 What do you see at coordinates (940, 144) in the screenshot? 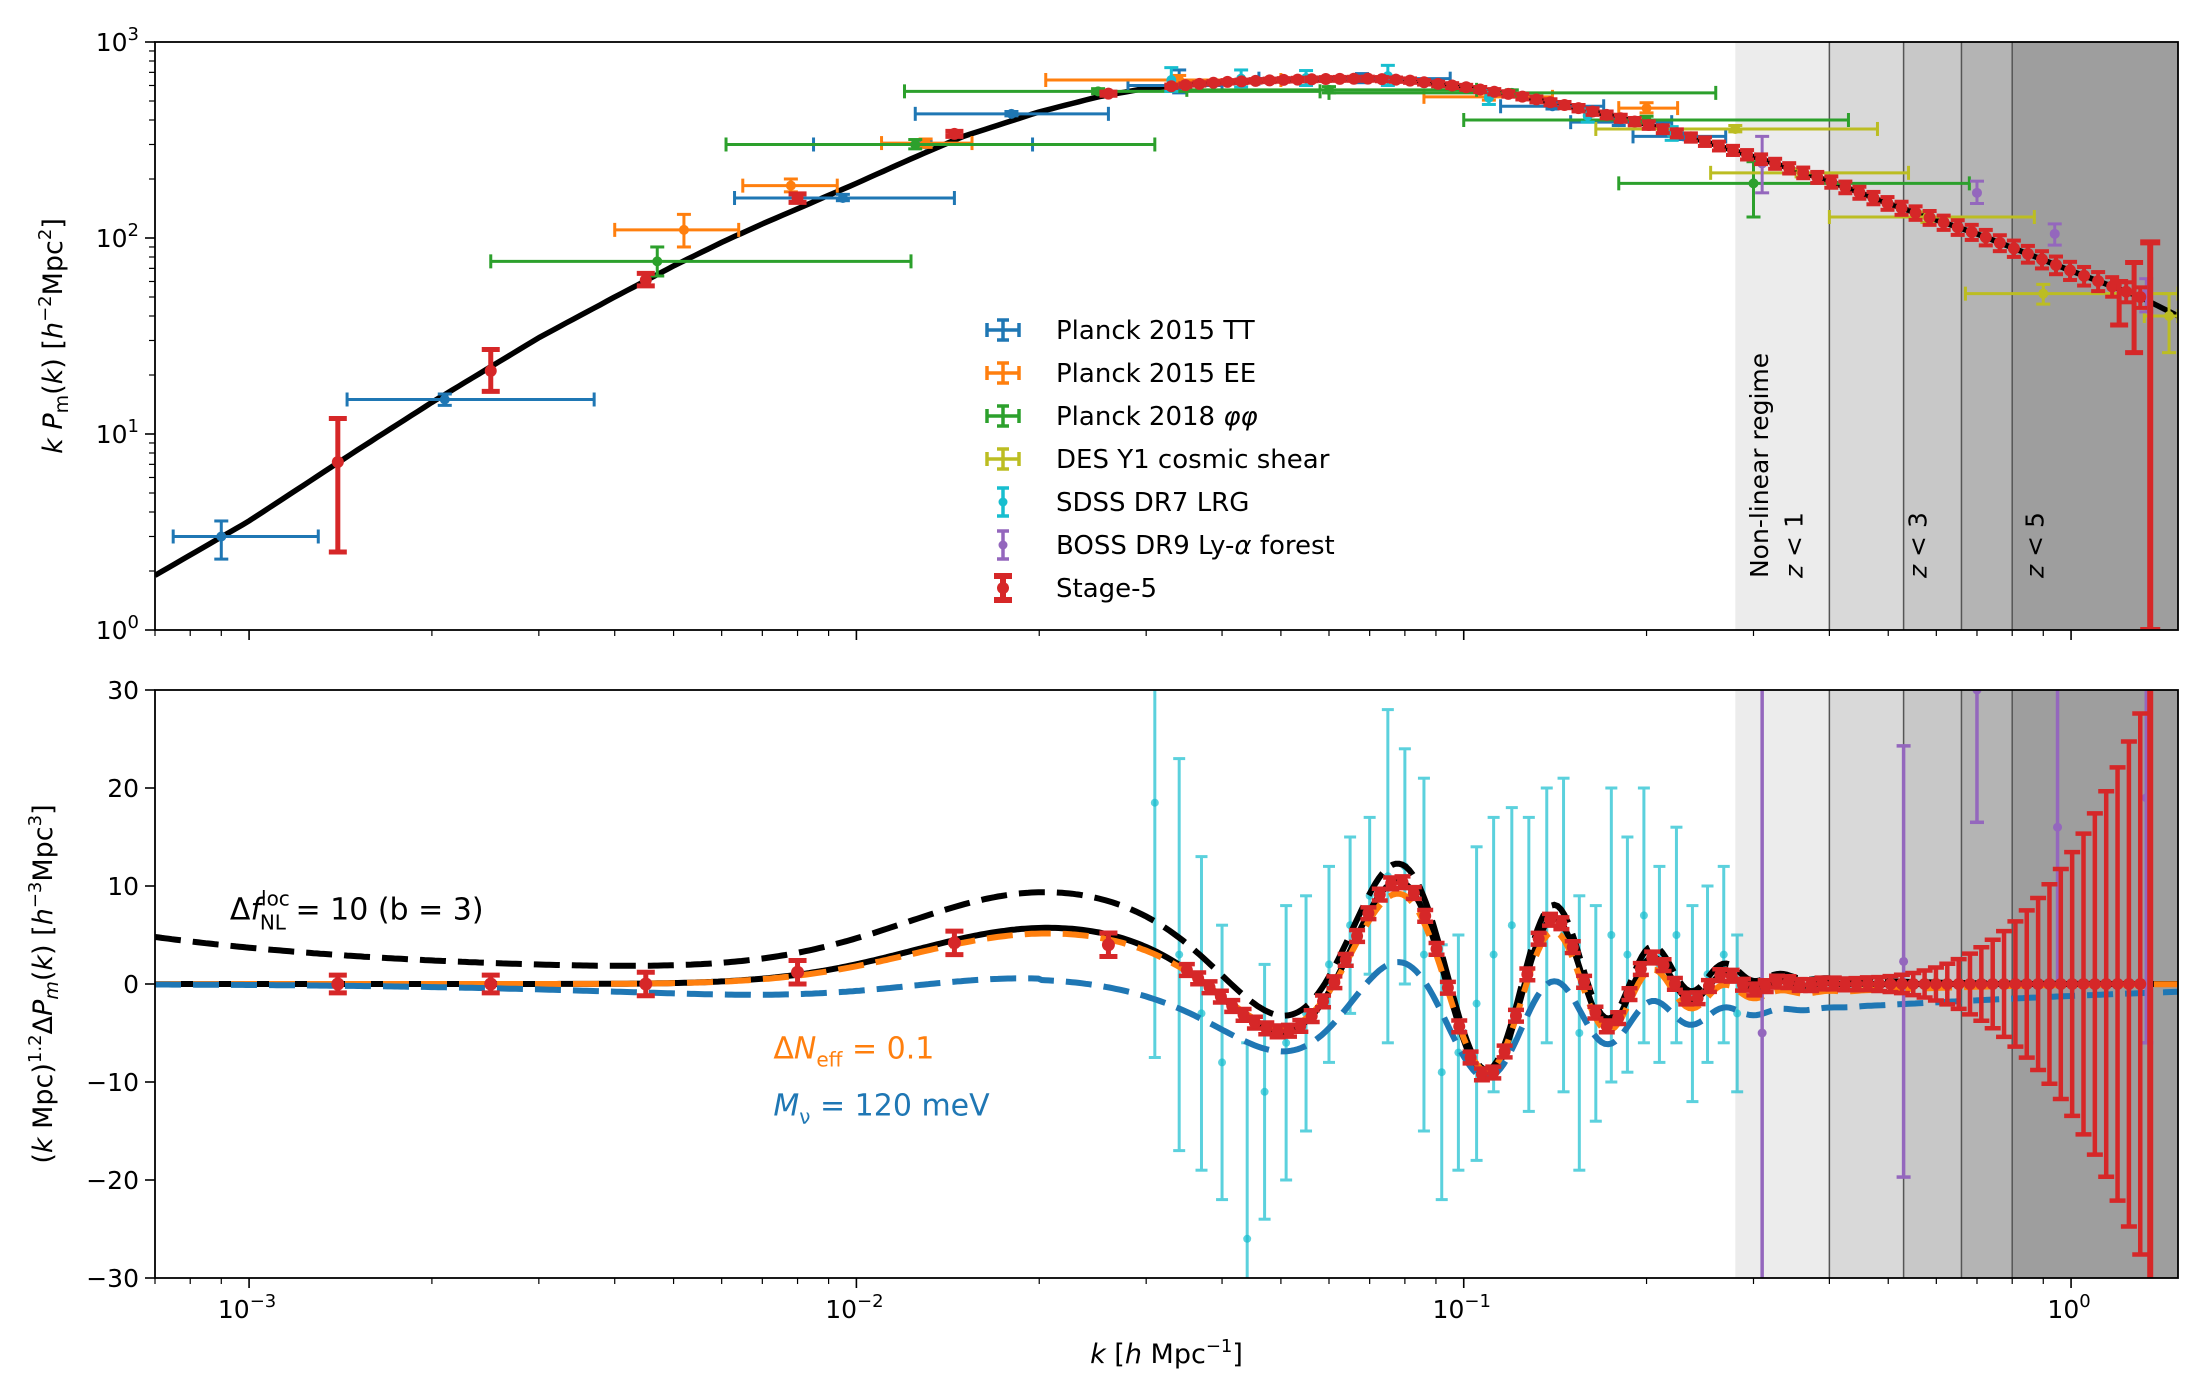
I see `x-error-bar` at bounding box center [940, 144].